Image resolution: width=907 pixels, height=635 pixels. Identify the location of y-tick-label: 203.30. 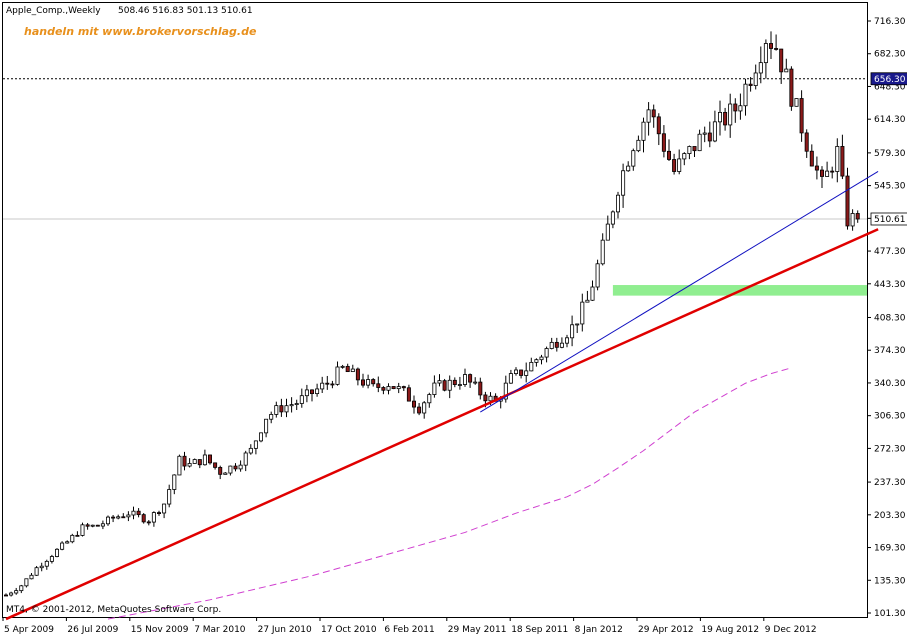
(890, 516).